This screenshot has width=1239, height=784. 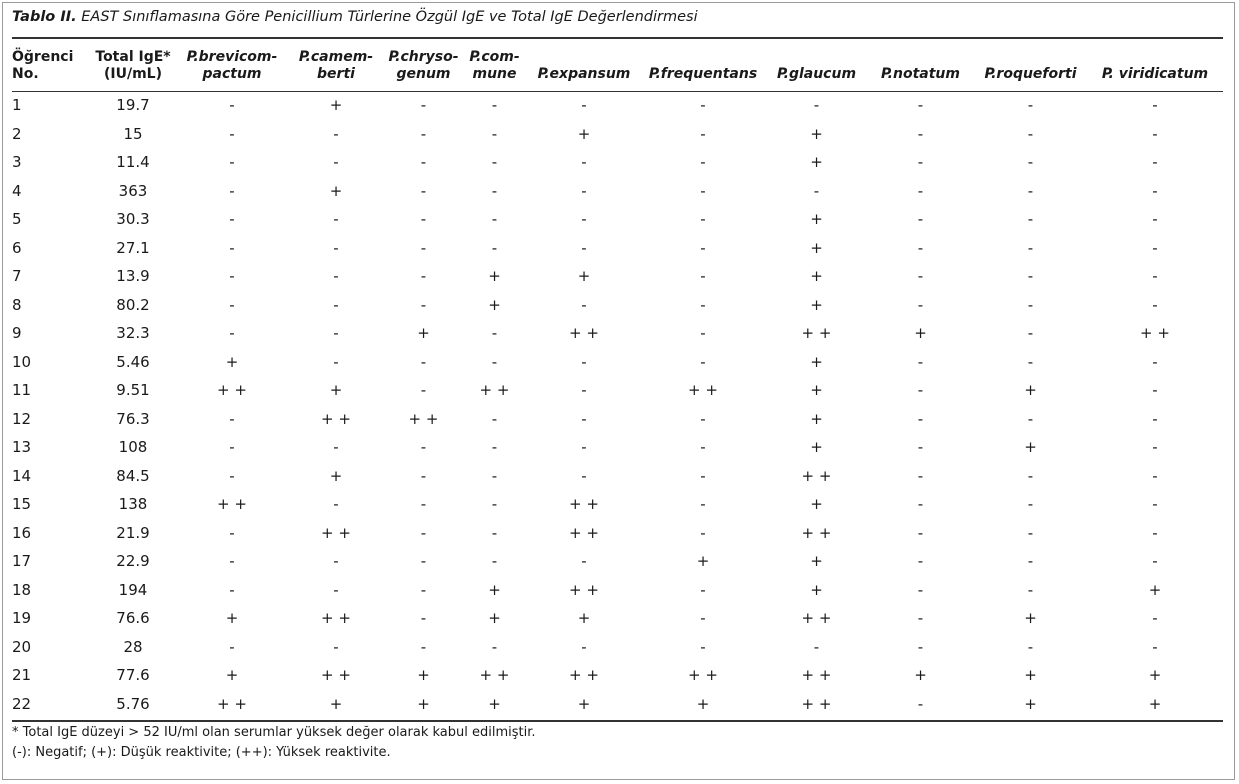 I want to click on cell-total-ige: 5.46, so click(x=133, y=361).